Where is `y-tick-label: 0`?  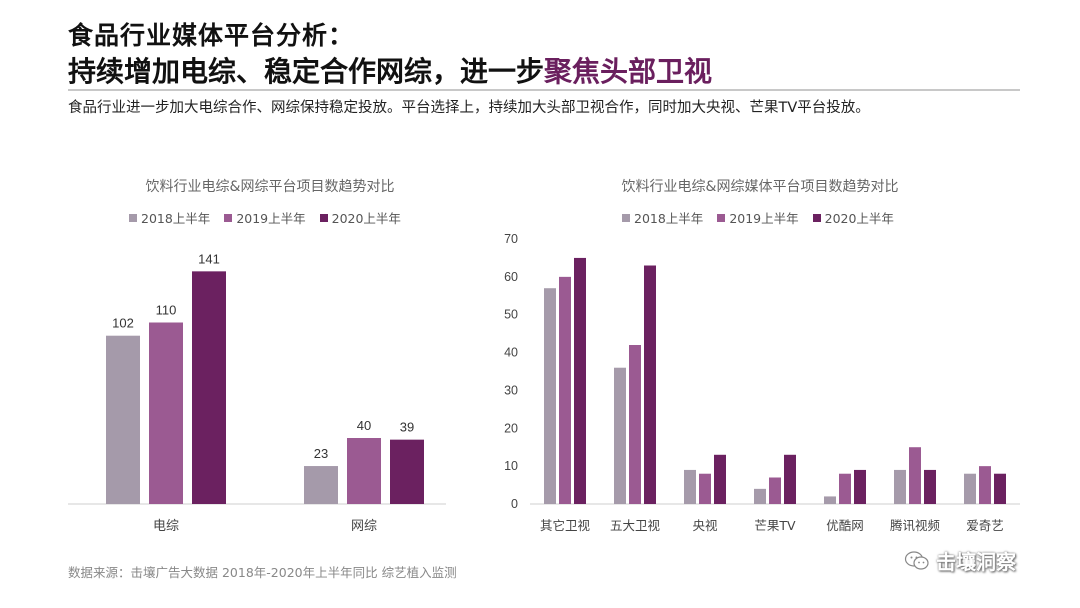 y-tick-label: 0 is located at coordinates (514, 504).